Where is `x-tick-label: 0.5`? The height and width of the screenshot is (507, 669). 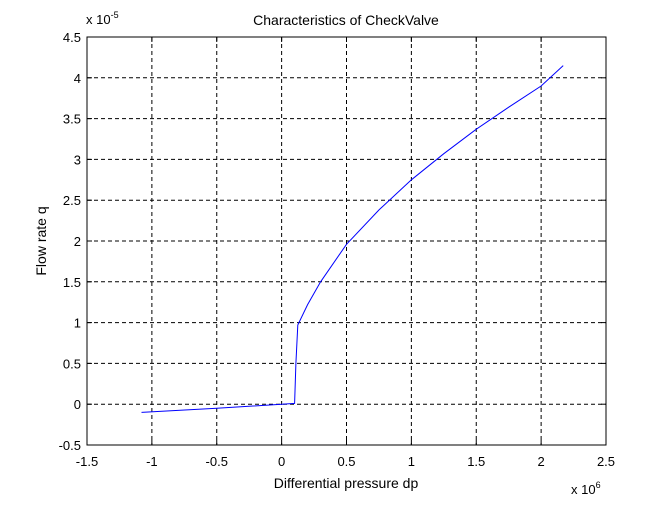
x-tick-label: 0.5 is located at coordinates (346, 461).